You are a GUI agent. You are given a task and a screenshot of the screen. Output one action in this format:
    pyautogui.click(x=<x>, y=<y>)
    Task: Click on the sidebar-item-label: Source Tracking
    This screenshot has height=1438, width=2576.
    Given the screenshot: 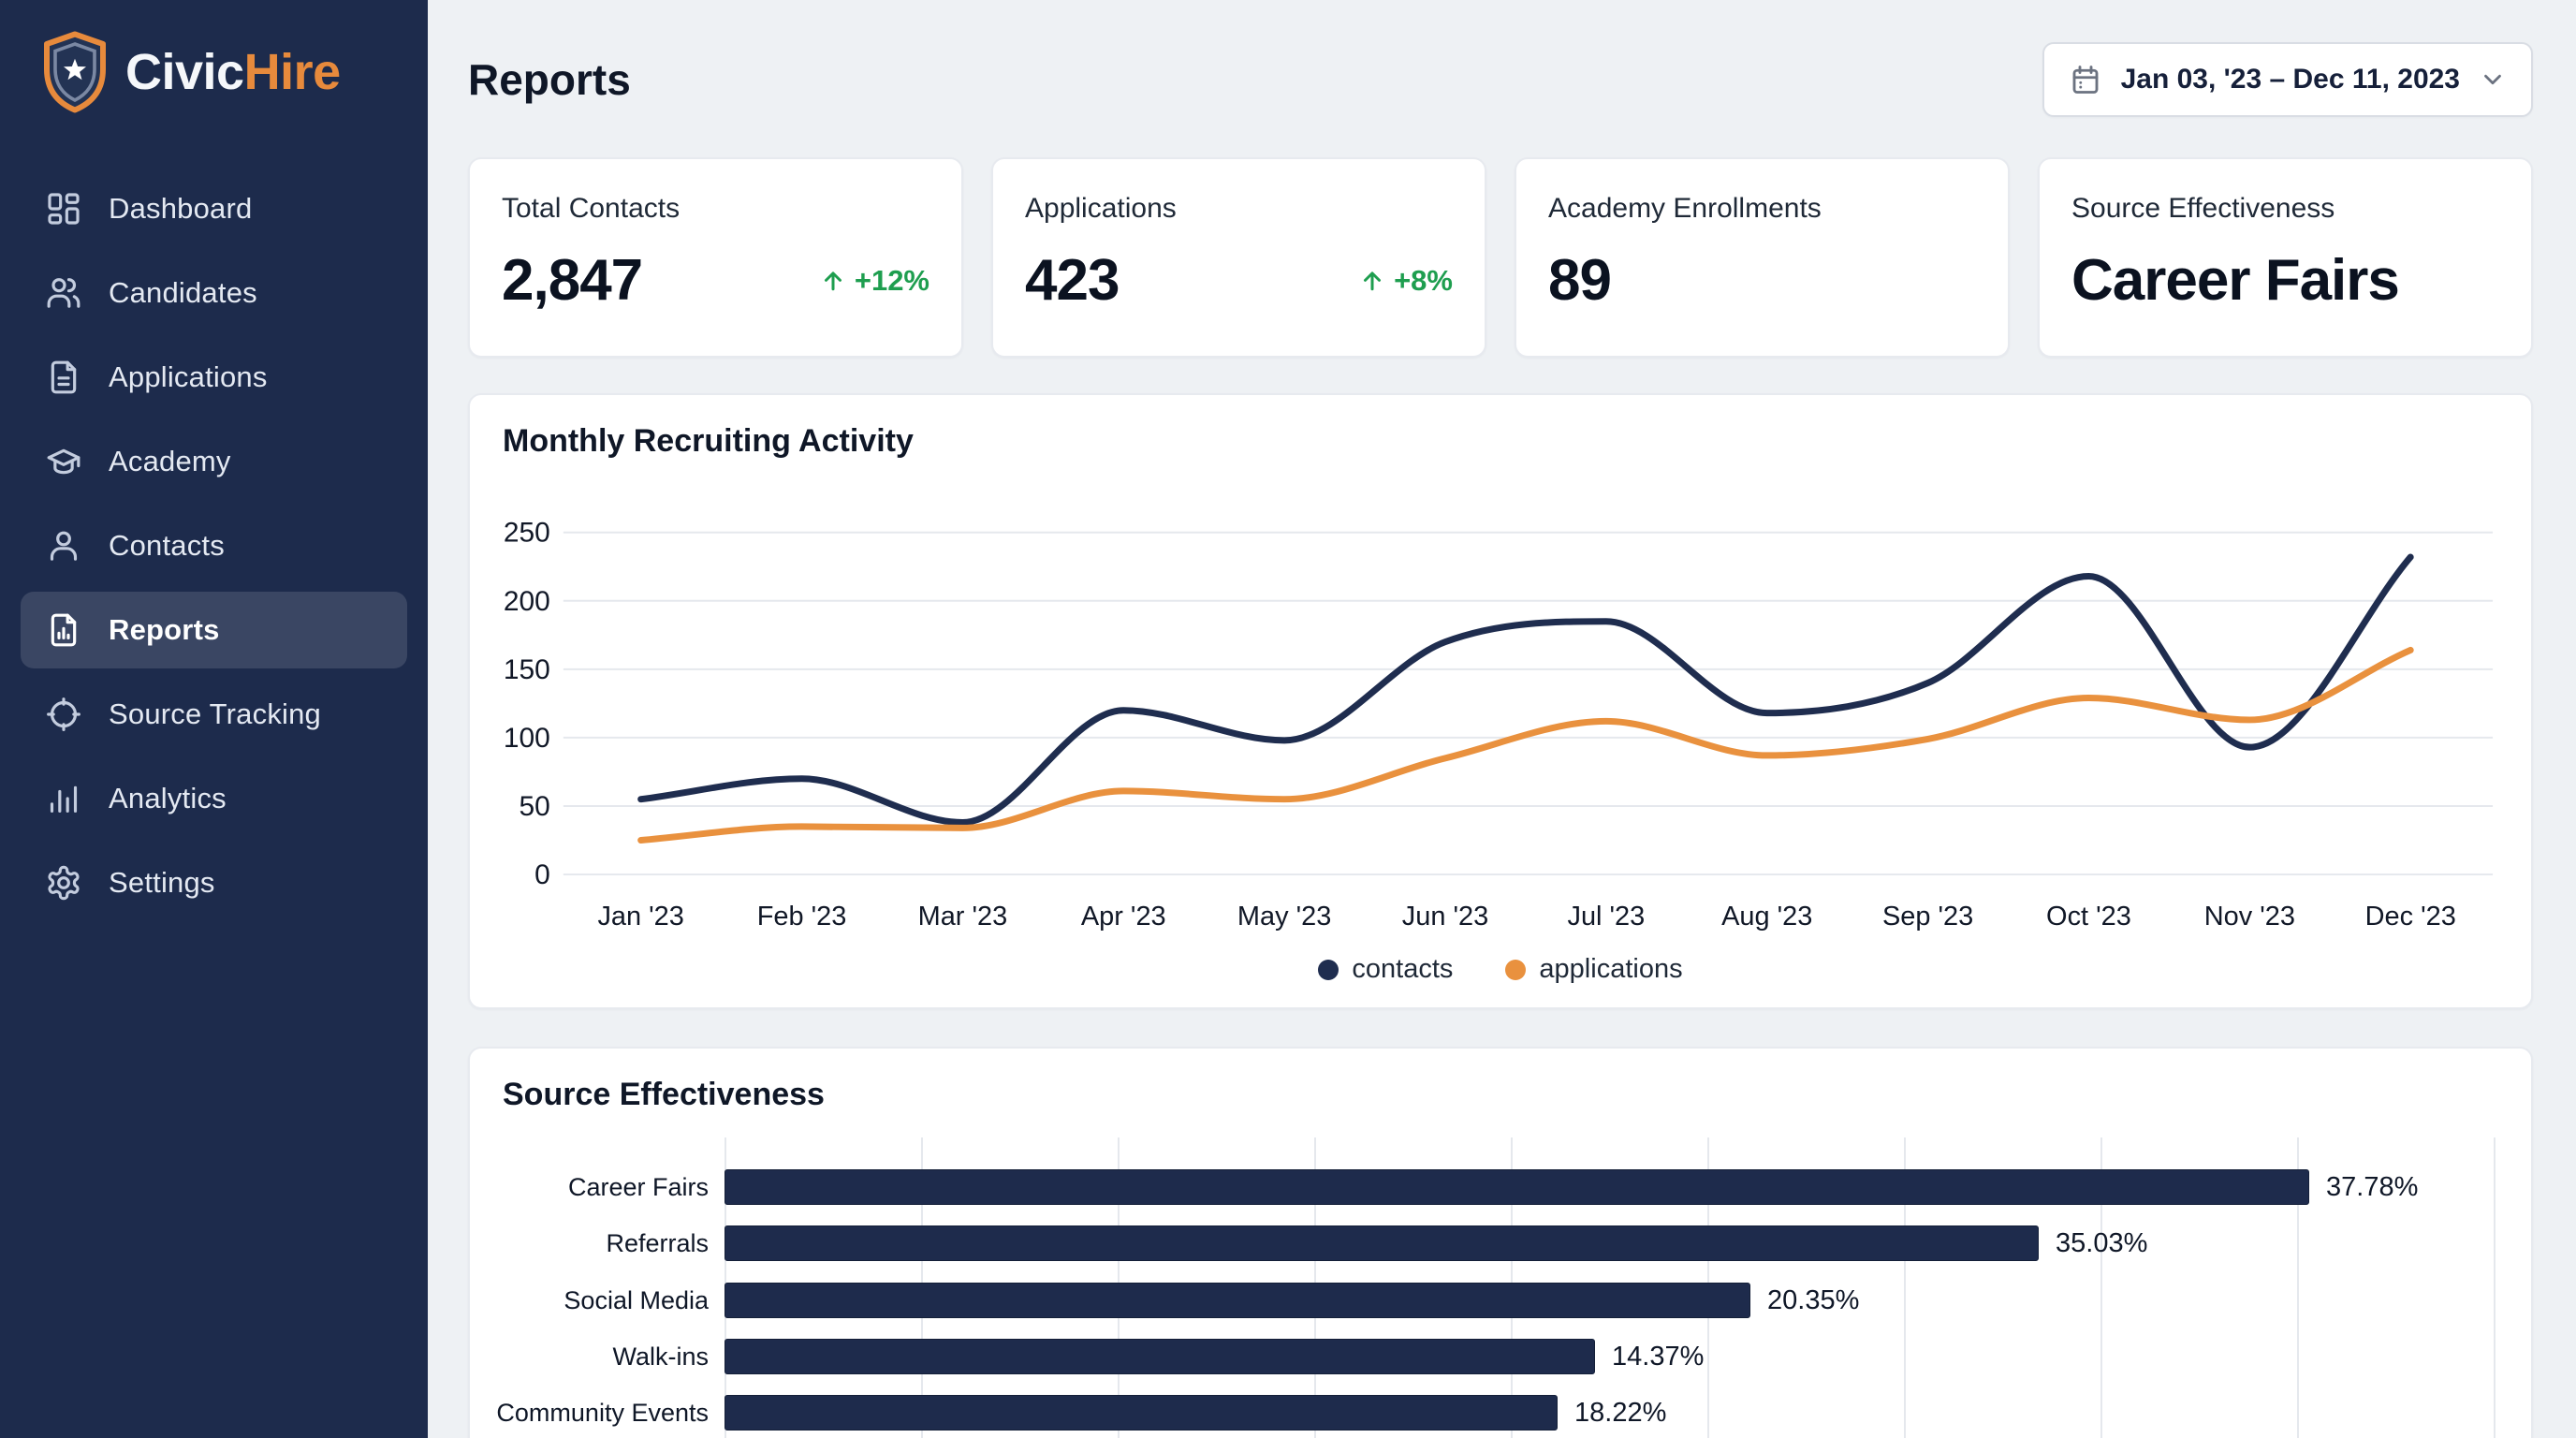 What is the action you would take?
    pyautogui.click(x=215, y=713)
    